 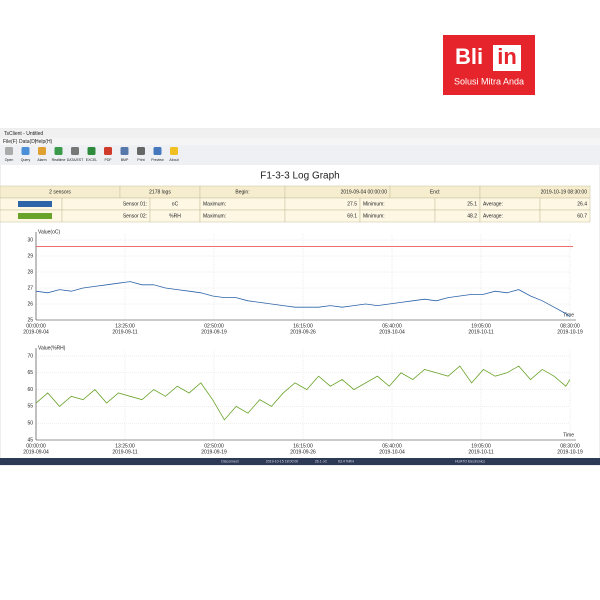 What do you see at coordinates (30, 440) in the screenshot?
I see `y-tick-label: 45` at bounding box center [30, 440].